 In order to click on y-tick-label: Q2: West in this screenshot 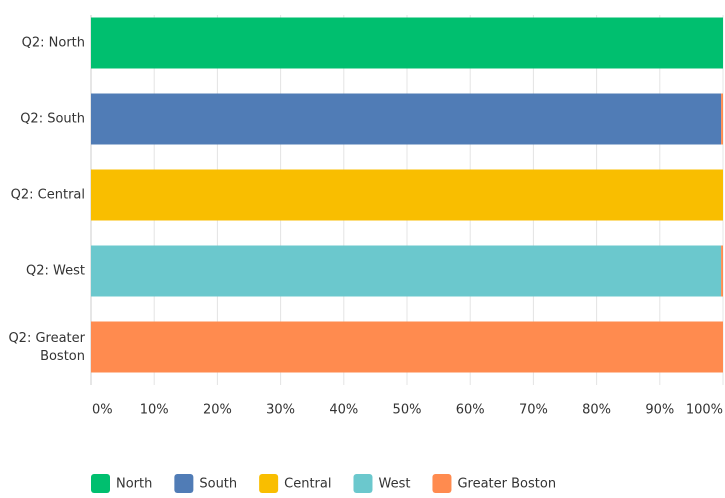, I will do `click(55, 271)`.